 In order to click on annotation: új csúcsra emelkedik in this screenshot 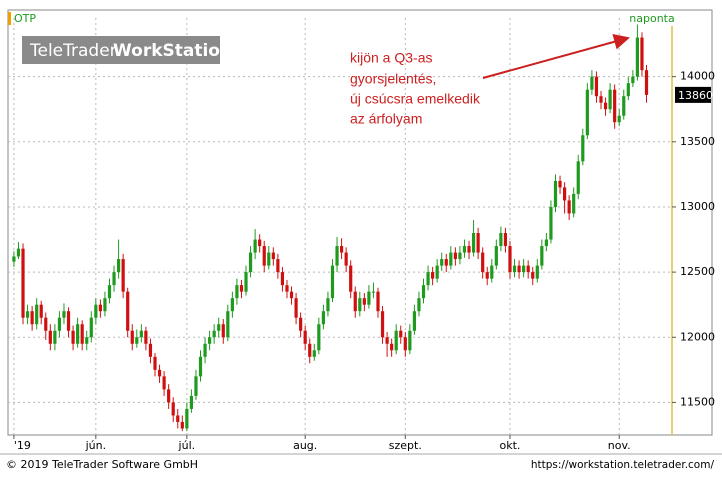, I will do `click(415, 99)`.